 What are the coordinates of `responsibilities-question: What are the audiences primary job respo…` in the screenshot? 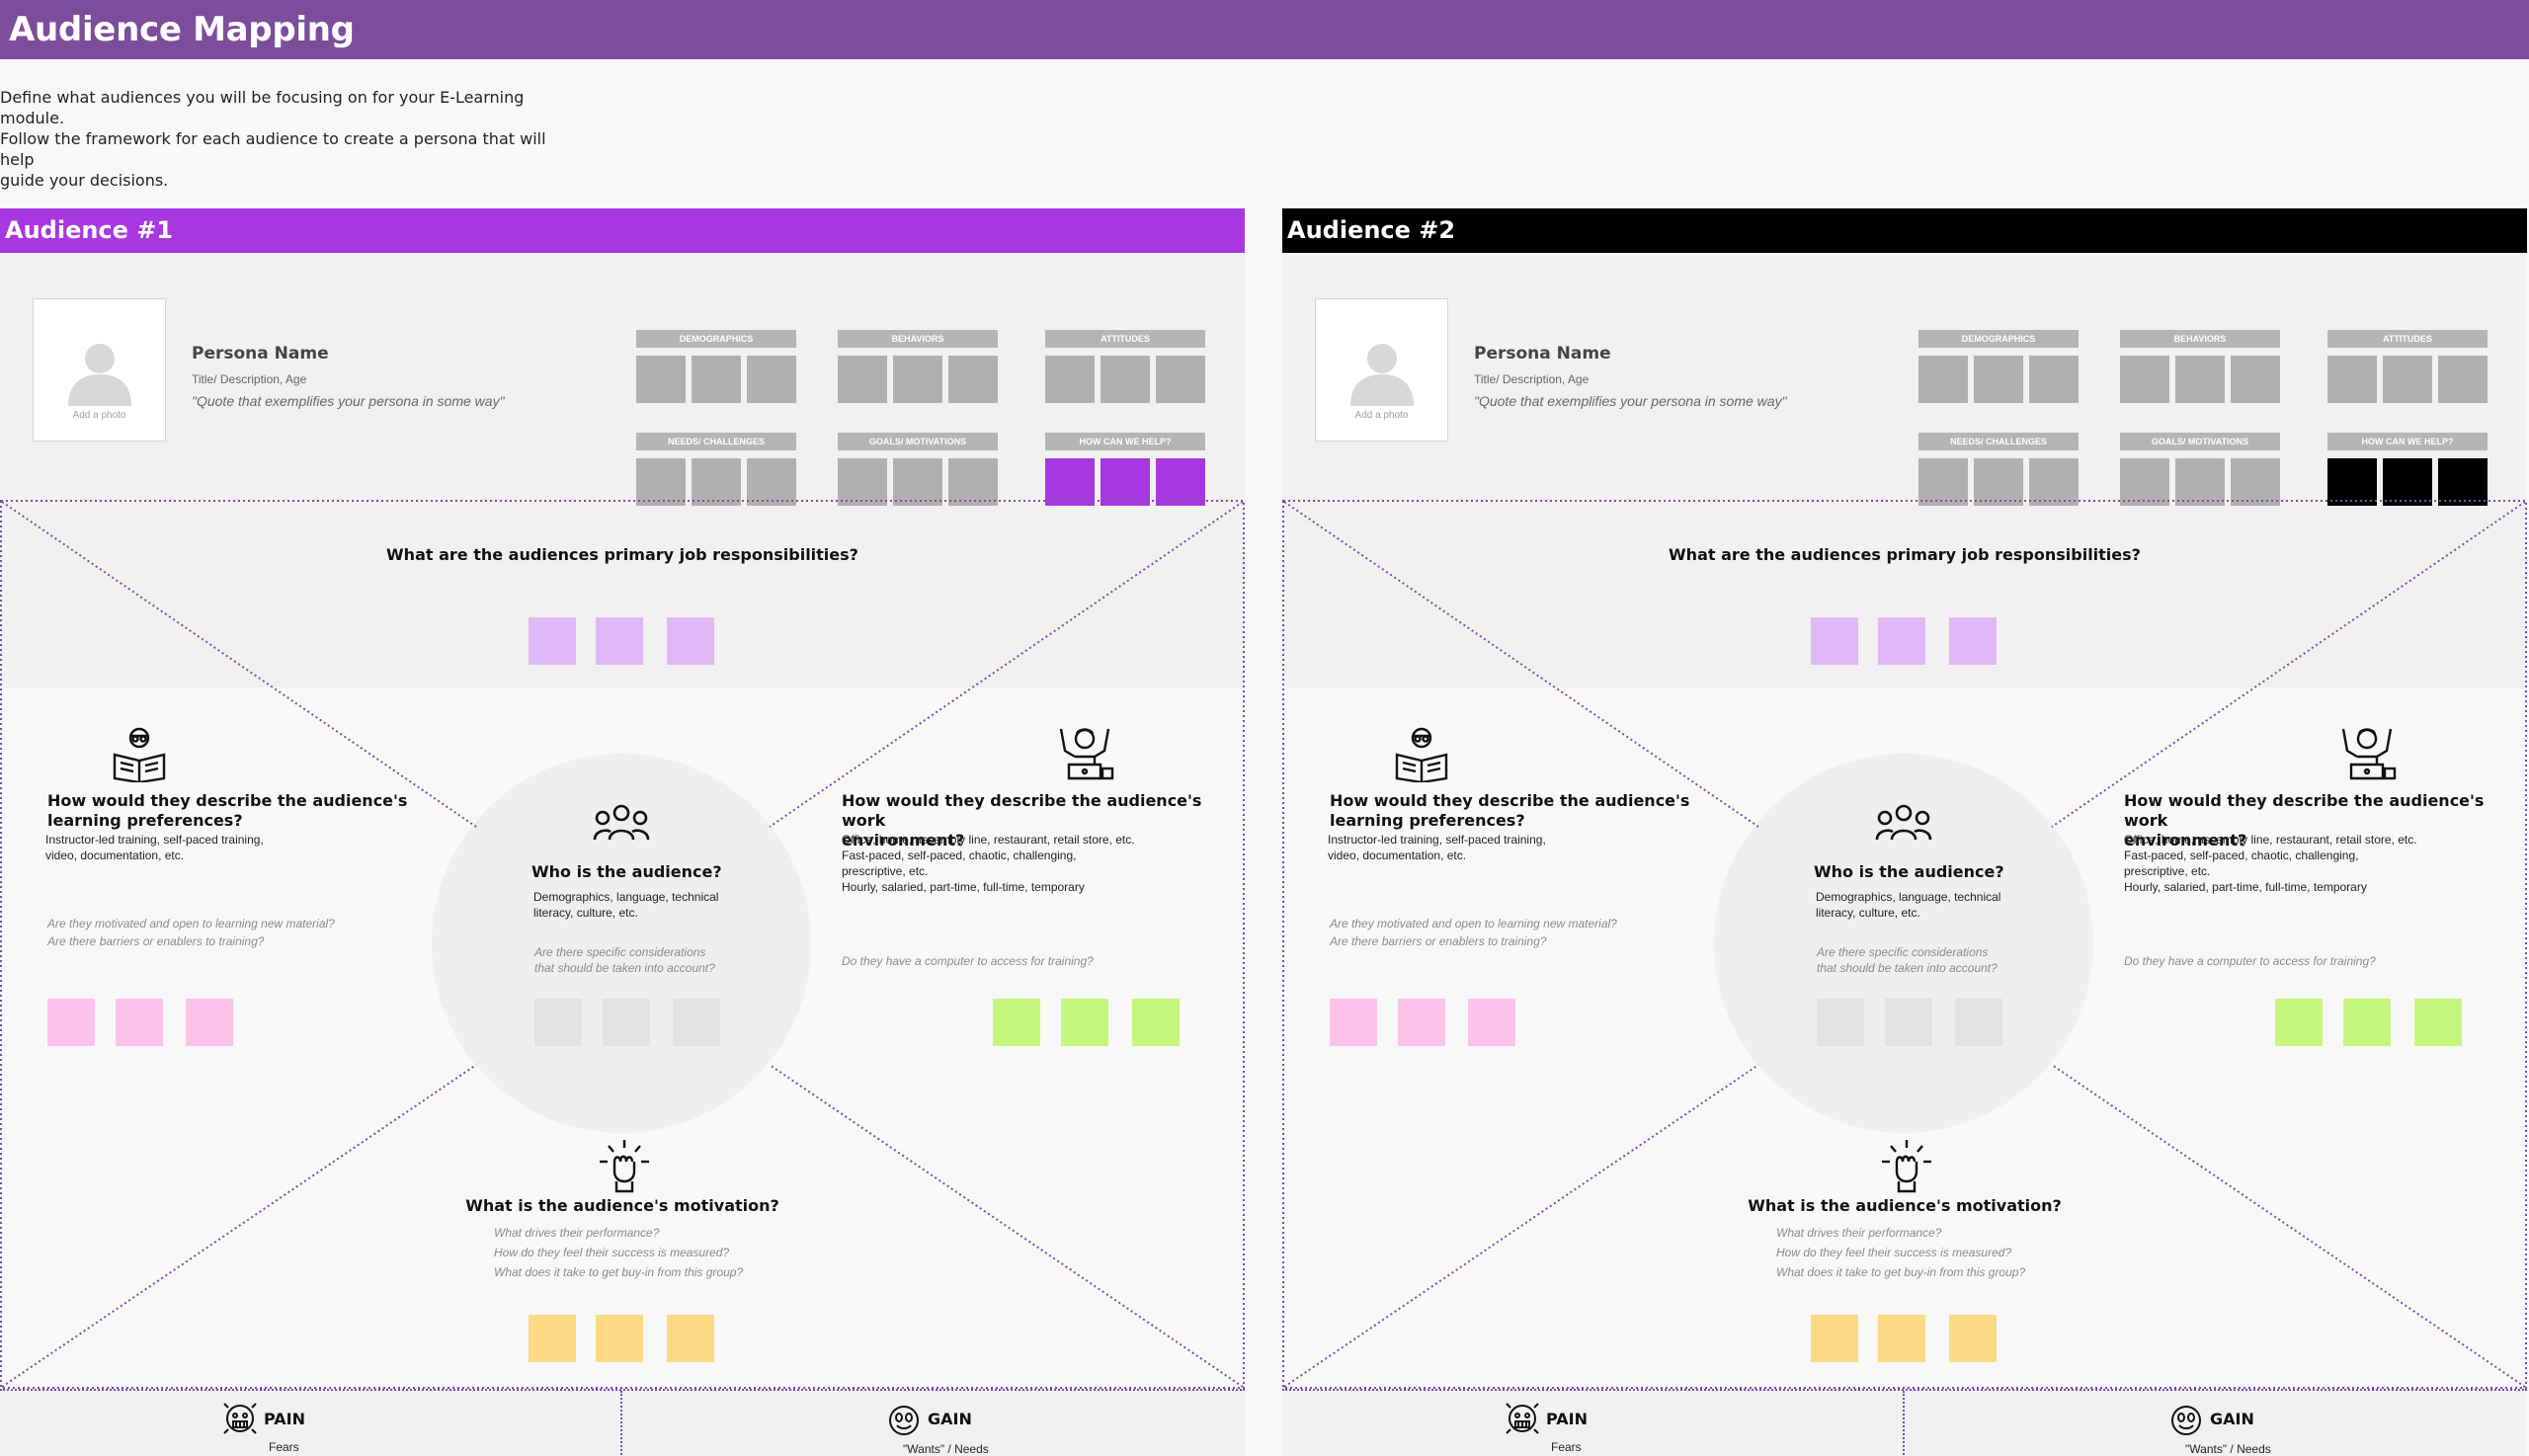 It's located at (622, 554).